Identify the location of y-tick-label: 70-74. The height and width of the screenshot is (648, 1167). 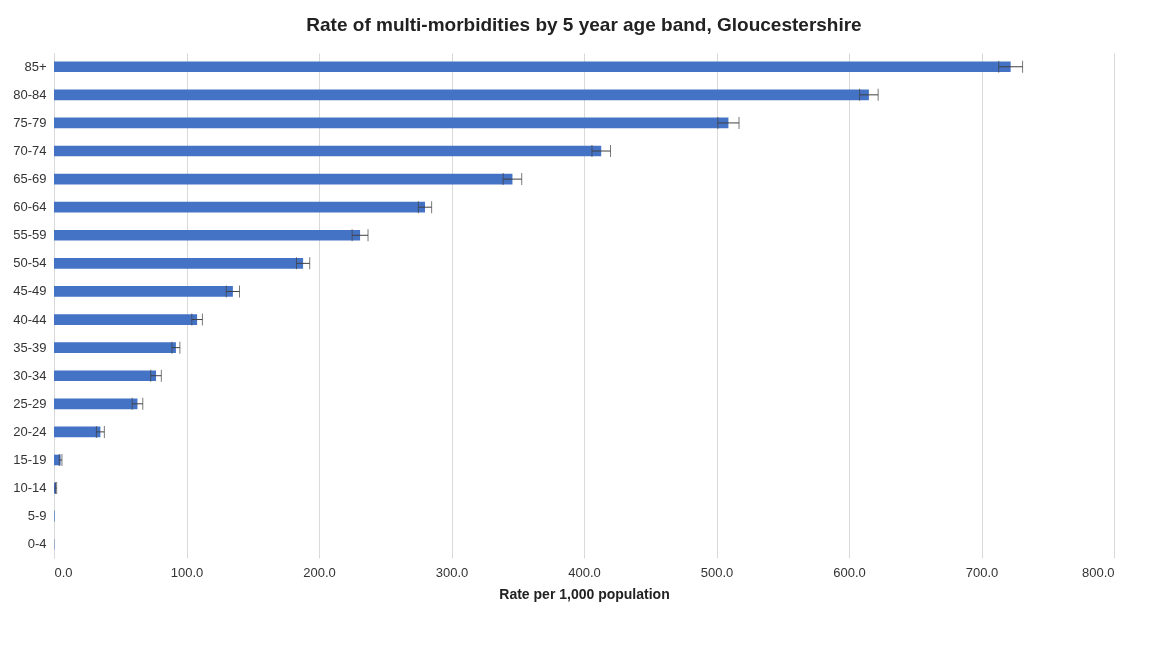
(30, 151).